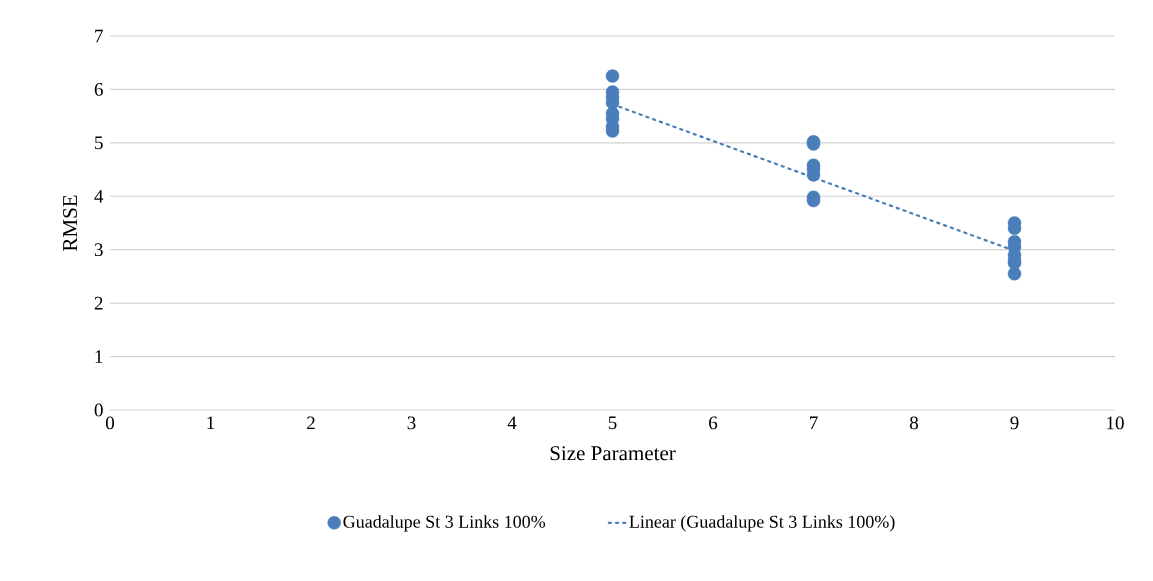  Describe the element at coordinates (98, 303) in the screenshot. I see `y-tick-label: 2` at that location.